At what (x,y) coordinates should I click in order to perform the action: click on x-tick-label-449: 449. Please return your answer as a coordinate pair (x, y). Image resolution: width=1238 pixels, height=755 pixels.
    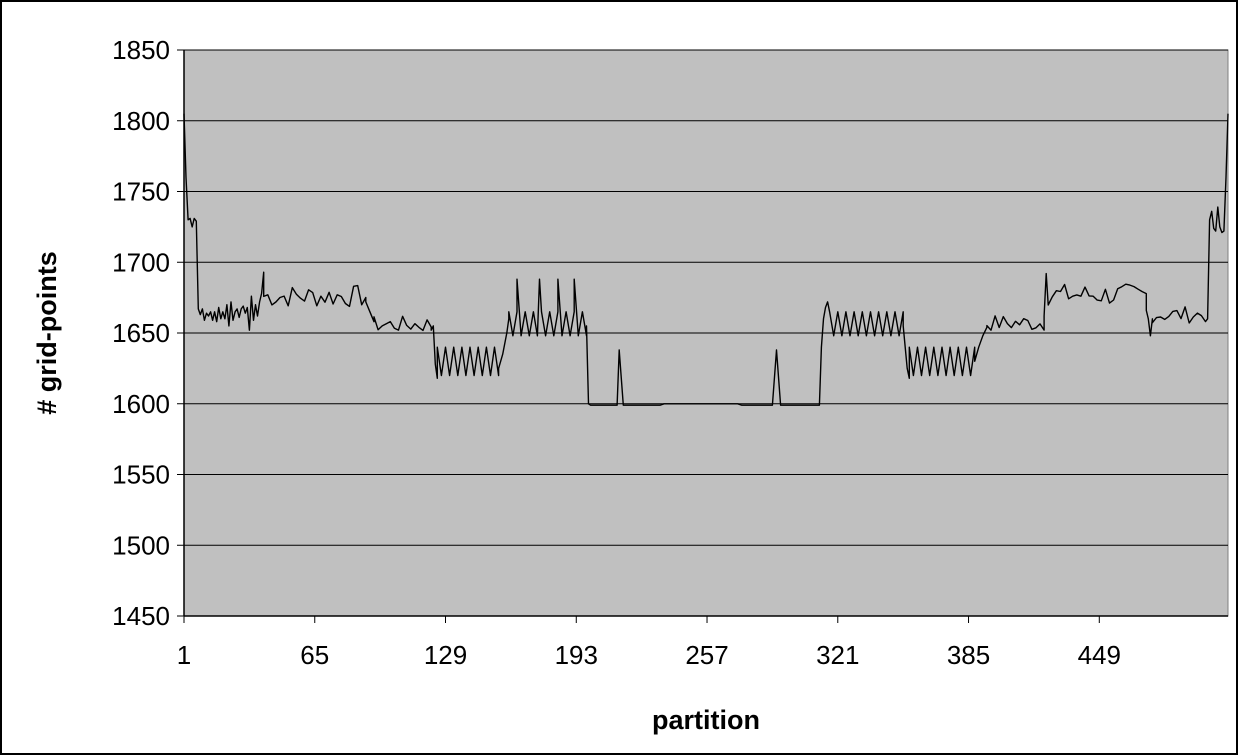
    Looking at the image, I should click on (1099, 655).